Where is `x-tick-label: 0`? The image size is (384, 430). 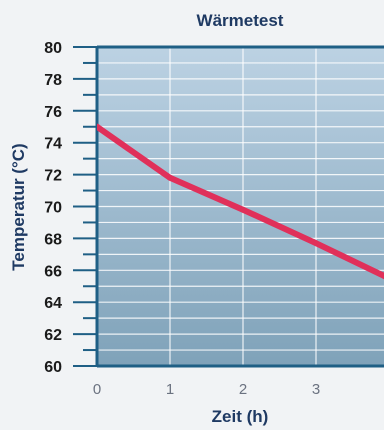
x-tick-label: 0 is located at coordinates (97, 389).